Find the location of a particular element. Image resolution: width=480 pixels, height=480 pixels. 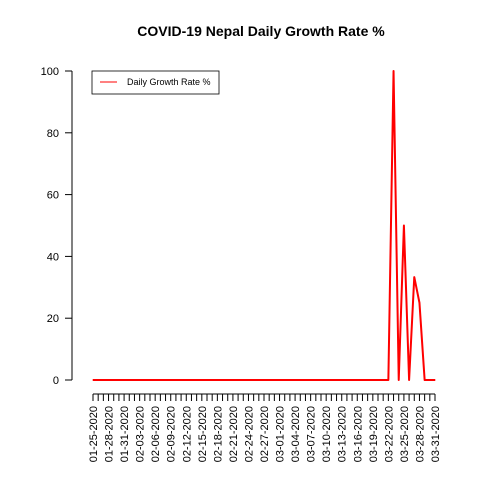

x-tick-label: 02-15-2020 is located at coordinates (203, 434).